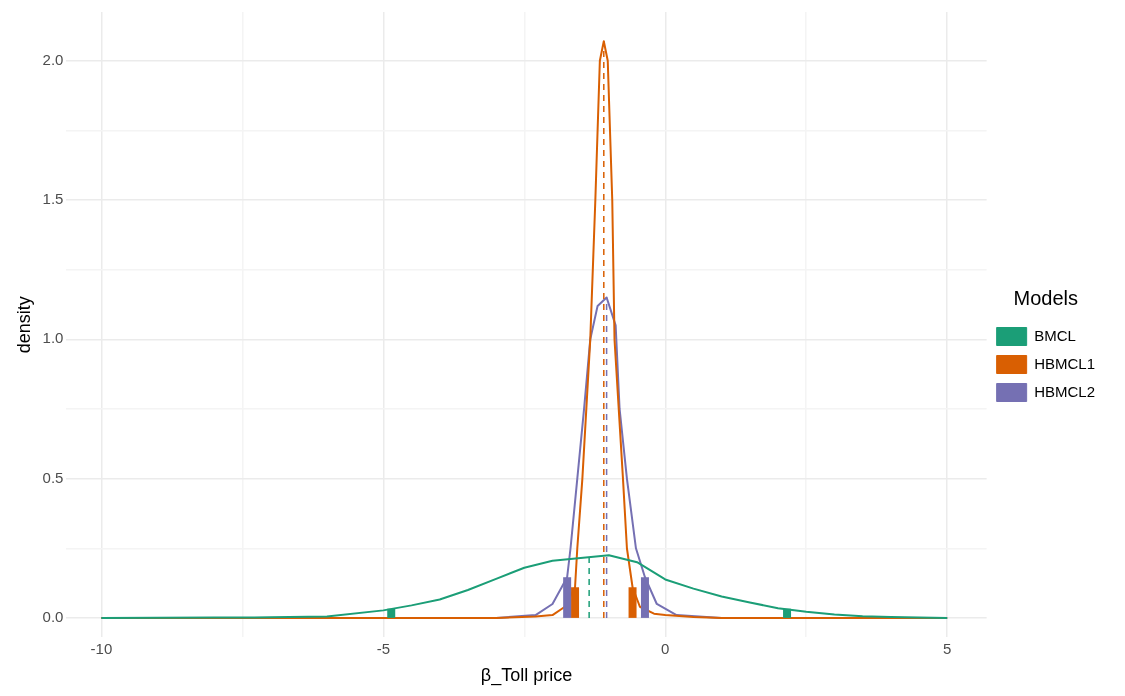  What do you see at coordinates (53, 338) in the screenshot?
I see `y-tick-label: 1.0` at bounding box center [53, 338].